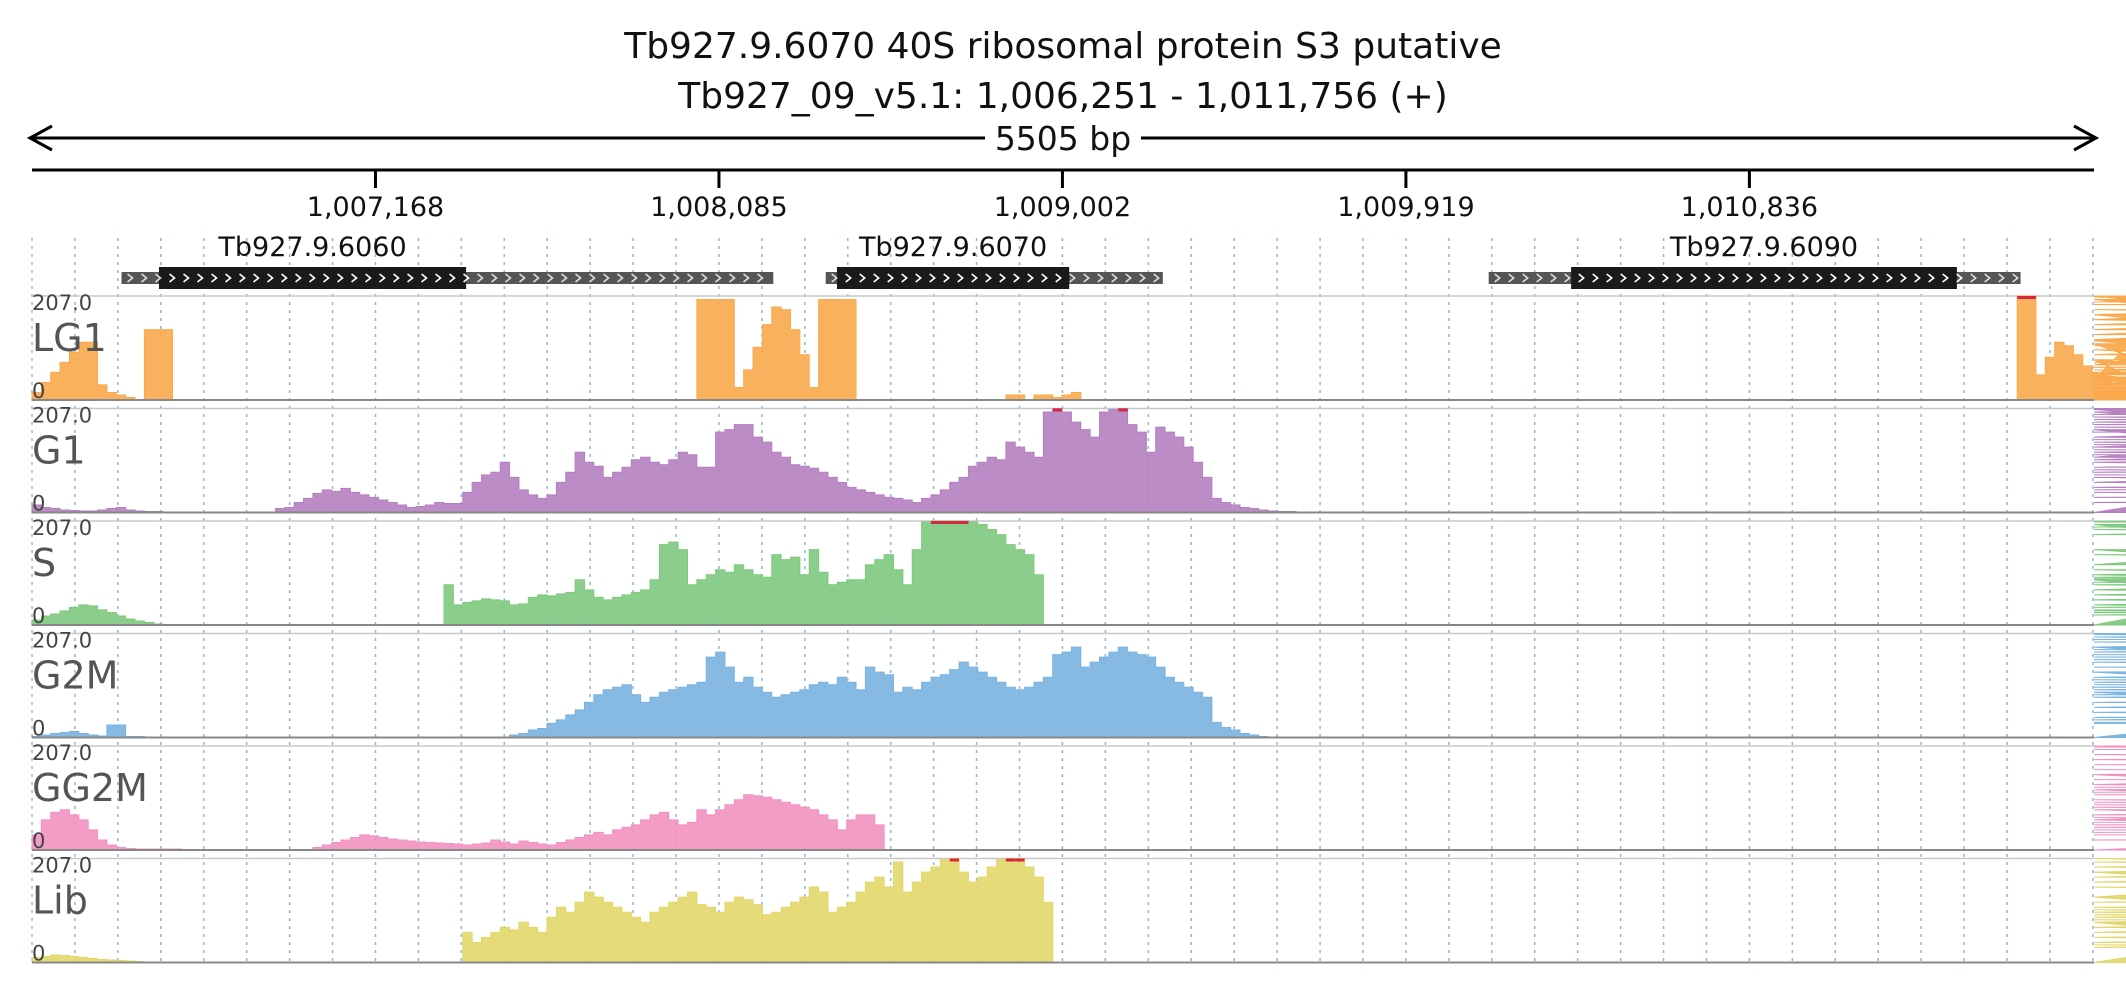 The image size is (2126, 1000). What do you see at coordinates (1763, 247) in the screenshot?
I see `gene-label: Tb927.9.6090` at bounding box center [1763, 247].